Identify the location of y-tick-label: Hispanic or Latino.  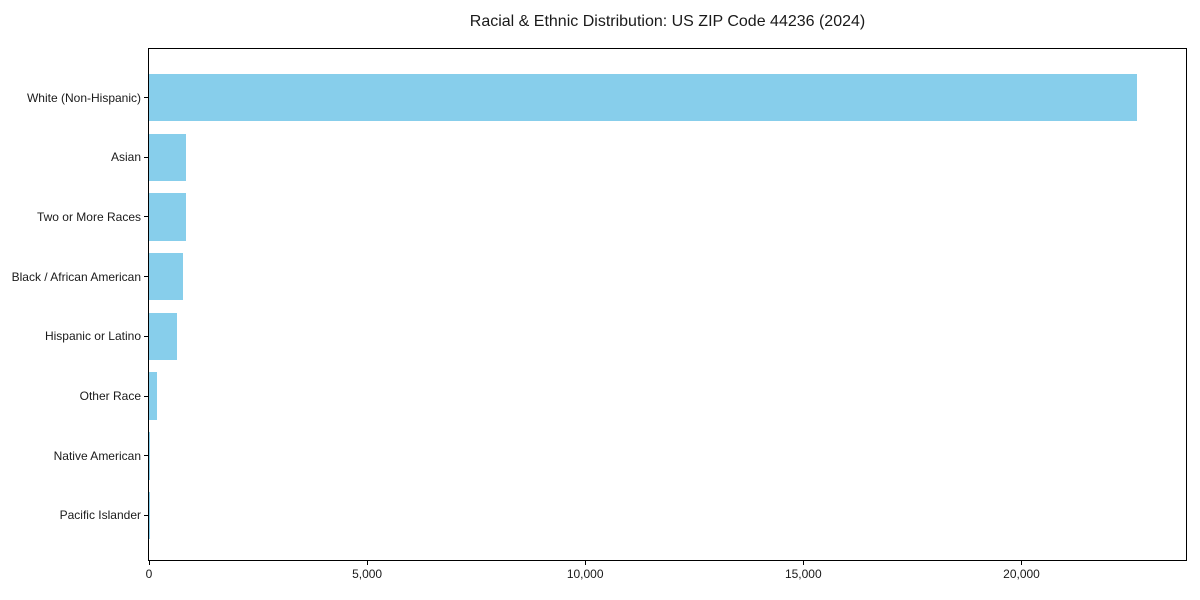
(92, 336).